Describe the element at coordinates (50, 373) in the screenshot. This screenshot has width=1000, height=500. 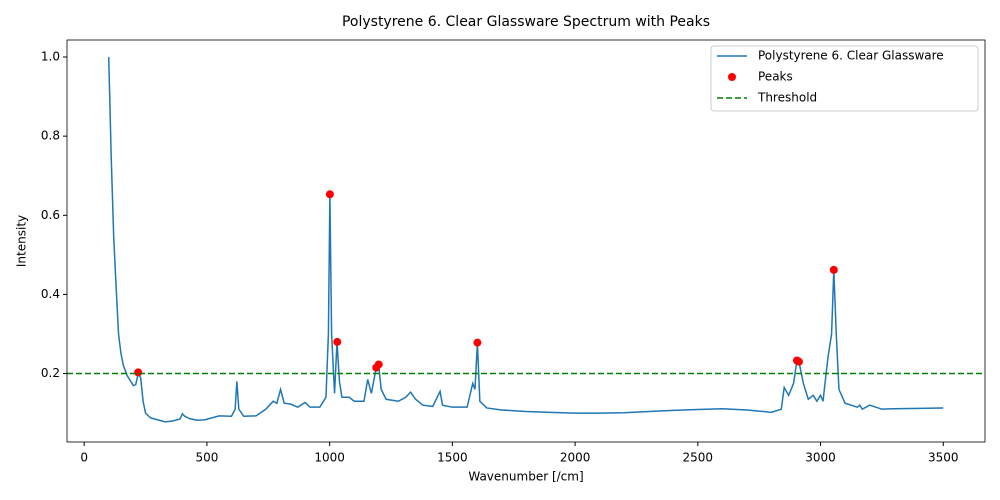
I see `y-tick-label: 0.2` at that location.